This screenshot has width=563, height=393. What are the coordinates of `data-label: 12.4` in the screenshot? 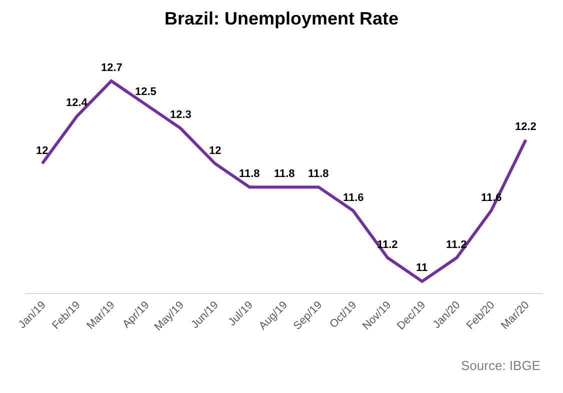 It's located at (77, 103).